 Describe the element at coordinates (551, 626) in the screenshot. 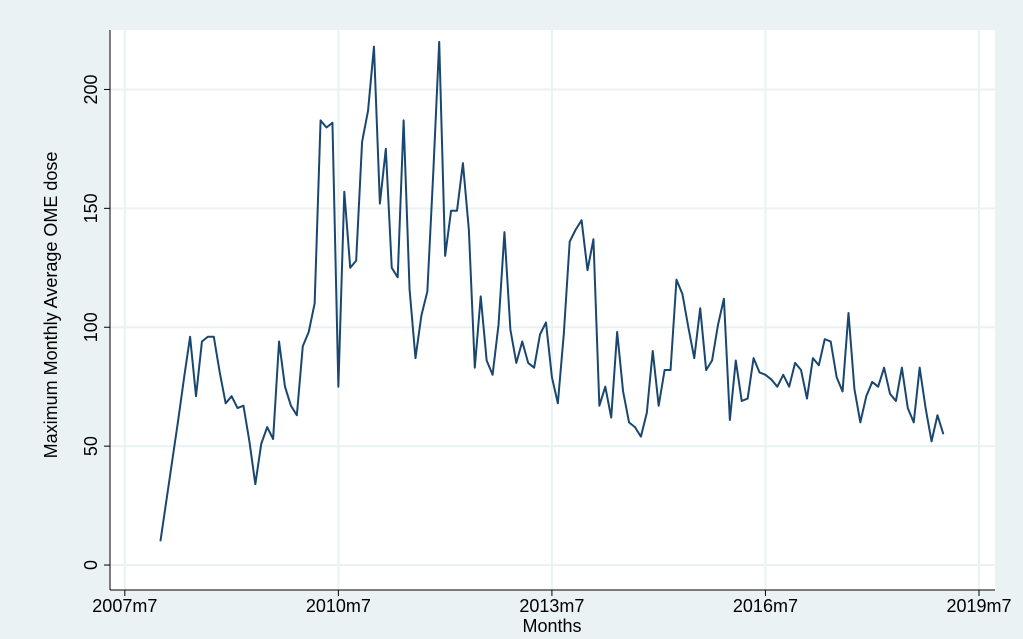

I see `x-axis-label: Months` at that location.